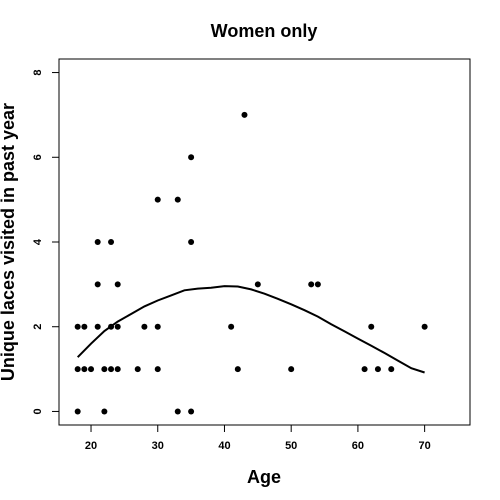  Describe the element at coordinates (38, 411) in the screenshot. I see `y-tick-label: 0` at that location.